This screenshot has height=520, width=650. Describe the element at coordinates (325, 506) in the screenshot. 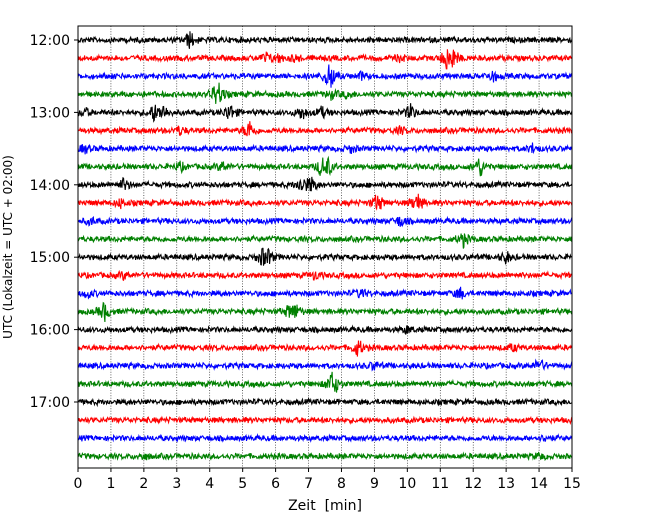

I see `x-axis-label: Zeit [min]` at that location.